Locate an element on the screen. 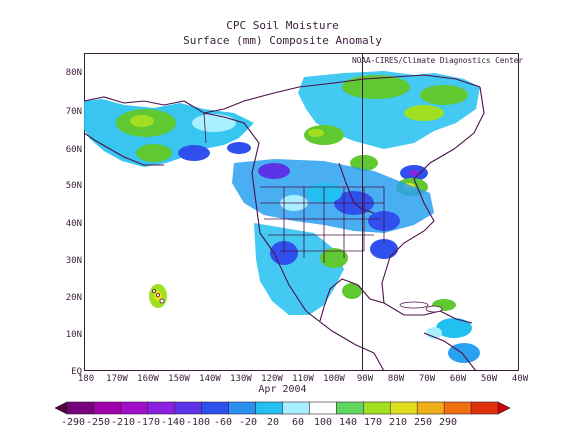 This screenshot has width=565, height=437. lon-label: 90W is located at coordinates (365, 379).